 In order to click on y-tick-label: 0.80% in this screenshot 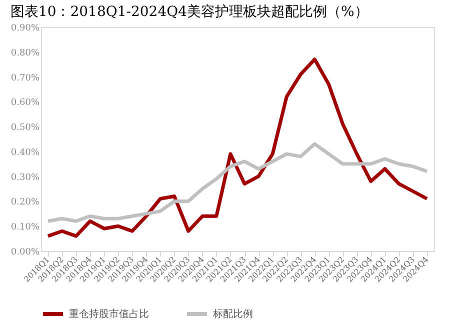, I will do `click(25, 53)`.